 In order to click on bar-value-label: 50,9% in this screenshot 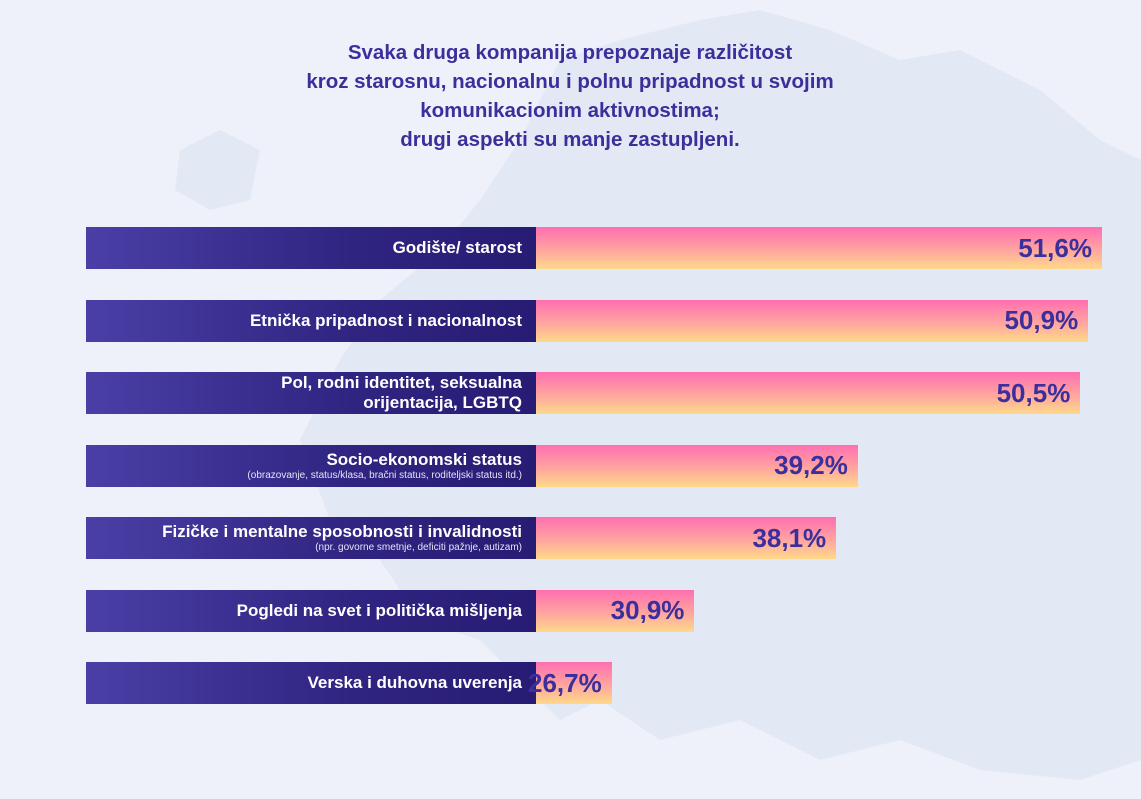, I will do `click(1041, 320)`.